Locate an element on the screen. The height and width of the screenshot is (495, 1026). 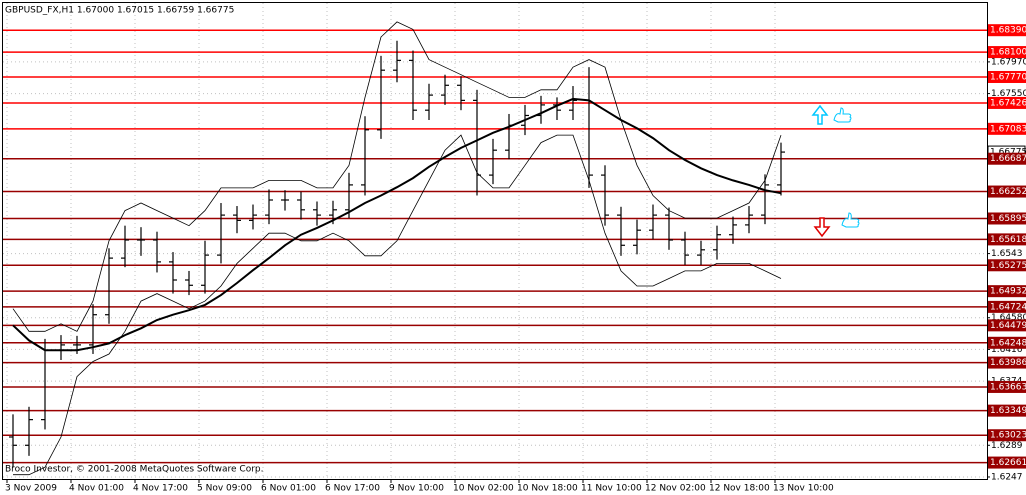
level-label: 1.64724 is located at coordinates (1008, 307).